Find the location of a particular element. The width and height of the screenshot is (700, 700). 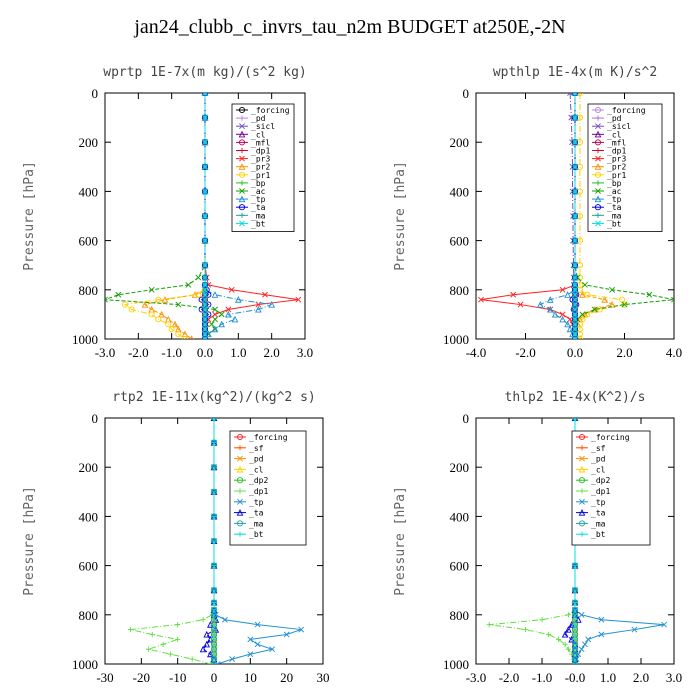

legend-box is located at coordinates (268, 488).